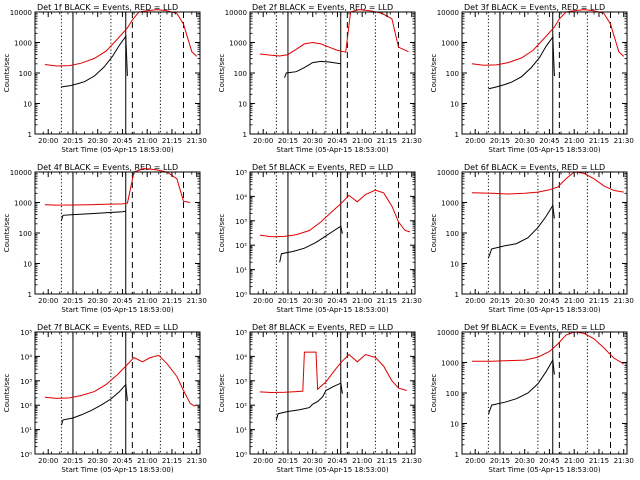  Describe the element at coordinates (534, 167) in the screenshot. I see `panel-title: Det 6f BLACK = Events, RED = LLD` at that location.